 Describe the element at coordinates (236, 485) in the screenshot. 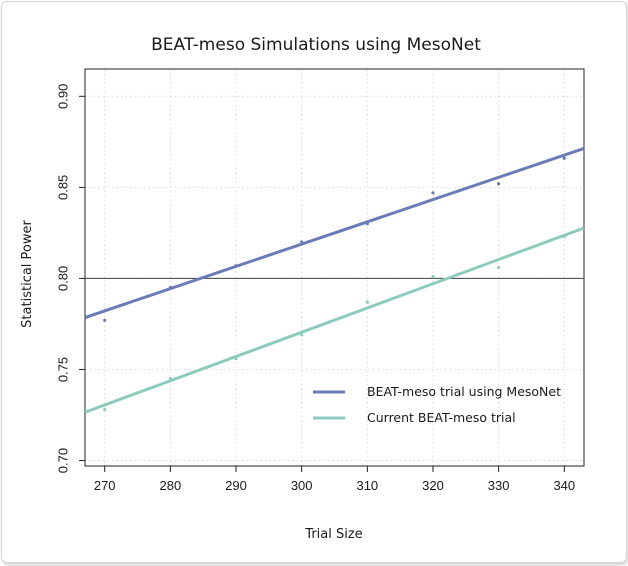

I see `x-tick-label: 290` at that location.